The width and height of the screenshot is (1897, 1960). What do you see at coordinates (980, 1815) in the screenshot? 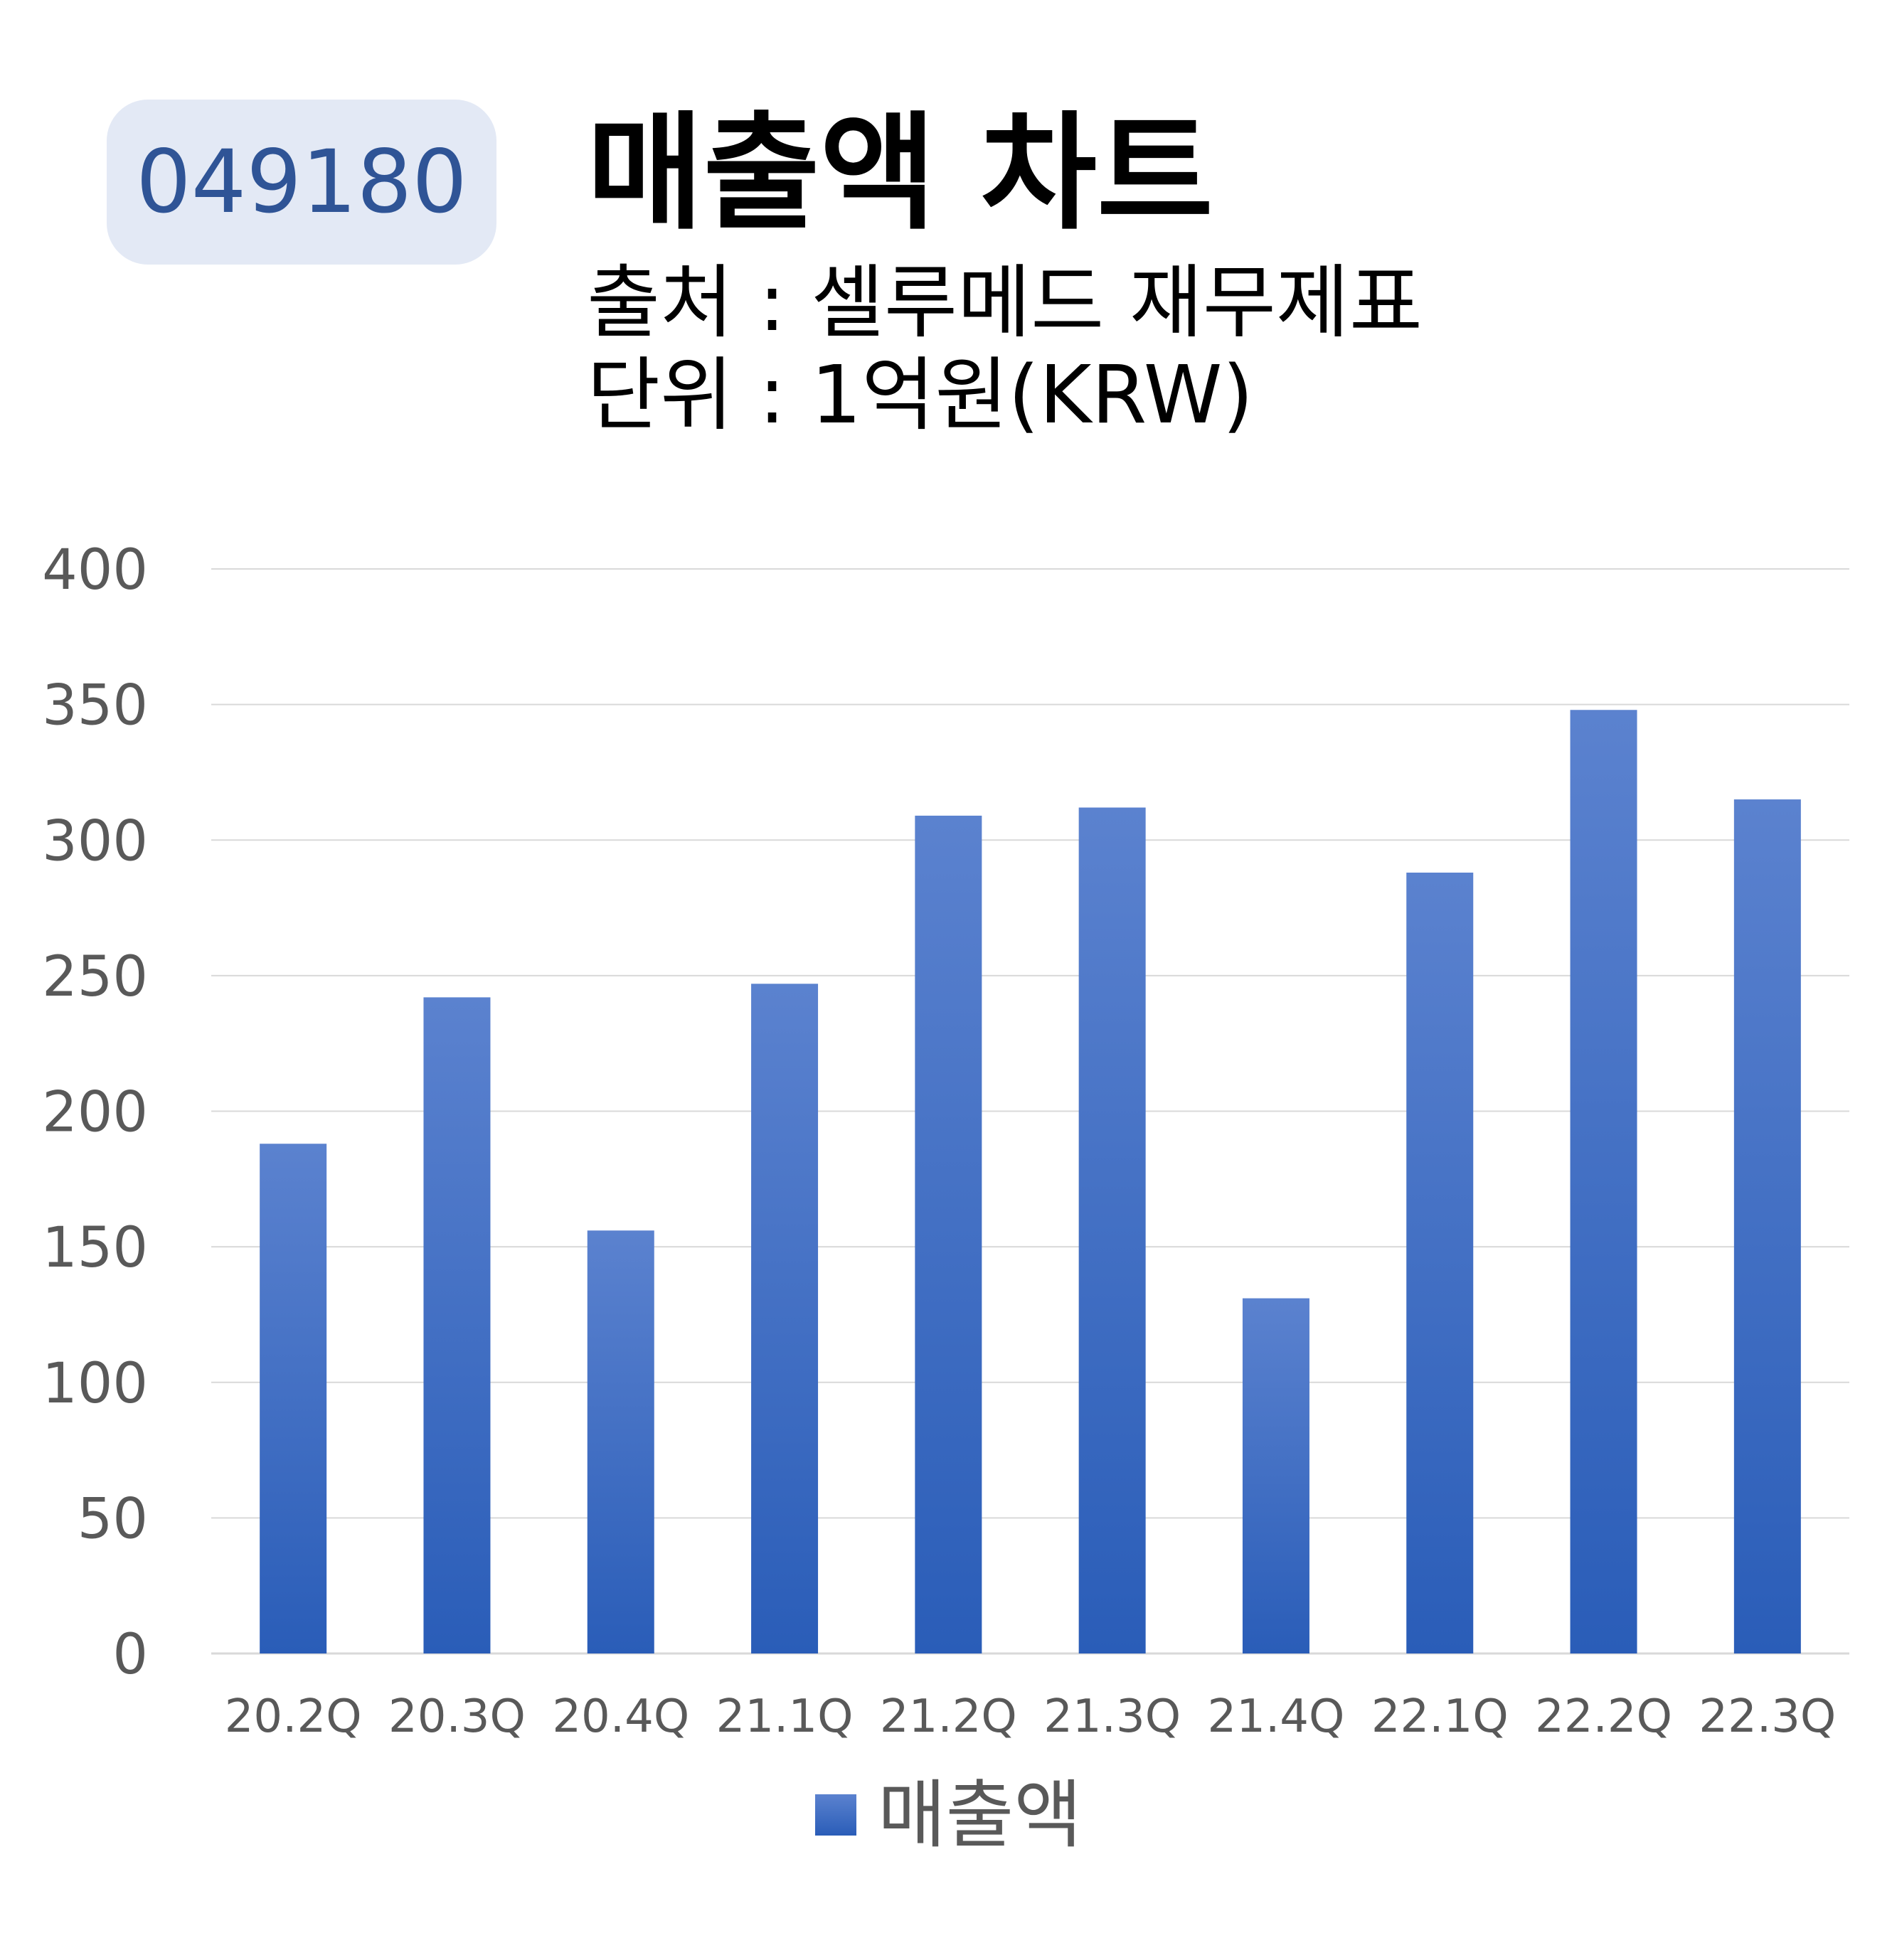
I see `legend-label: 매출액` at bounding box center [980, 1815].